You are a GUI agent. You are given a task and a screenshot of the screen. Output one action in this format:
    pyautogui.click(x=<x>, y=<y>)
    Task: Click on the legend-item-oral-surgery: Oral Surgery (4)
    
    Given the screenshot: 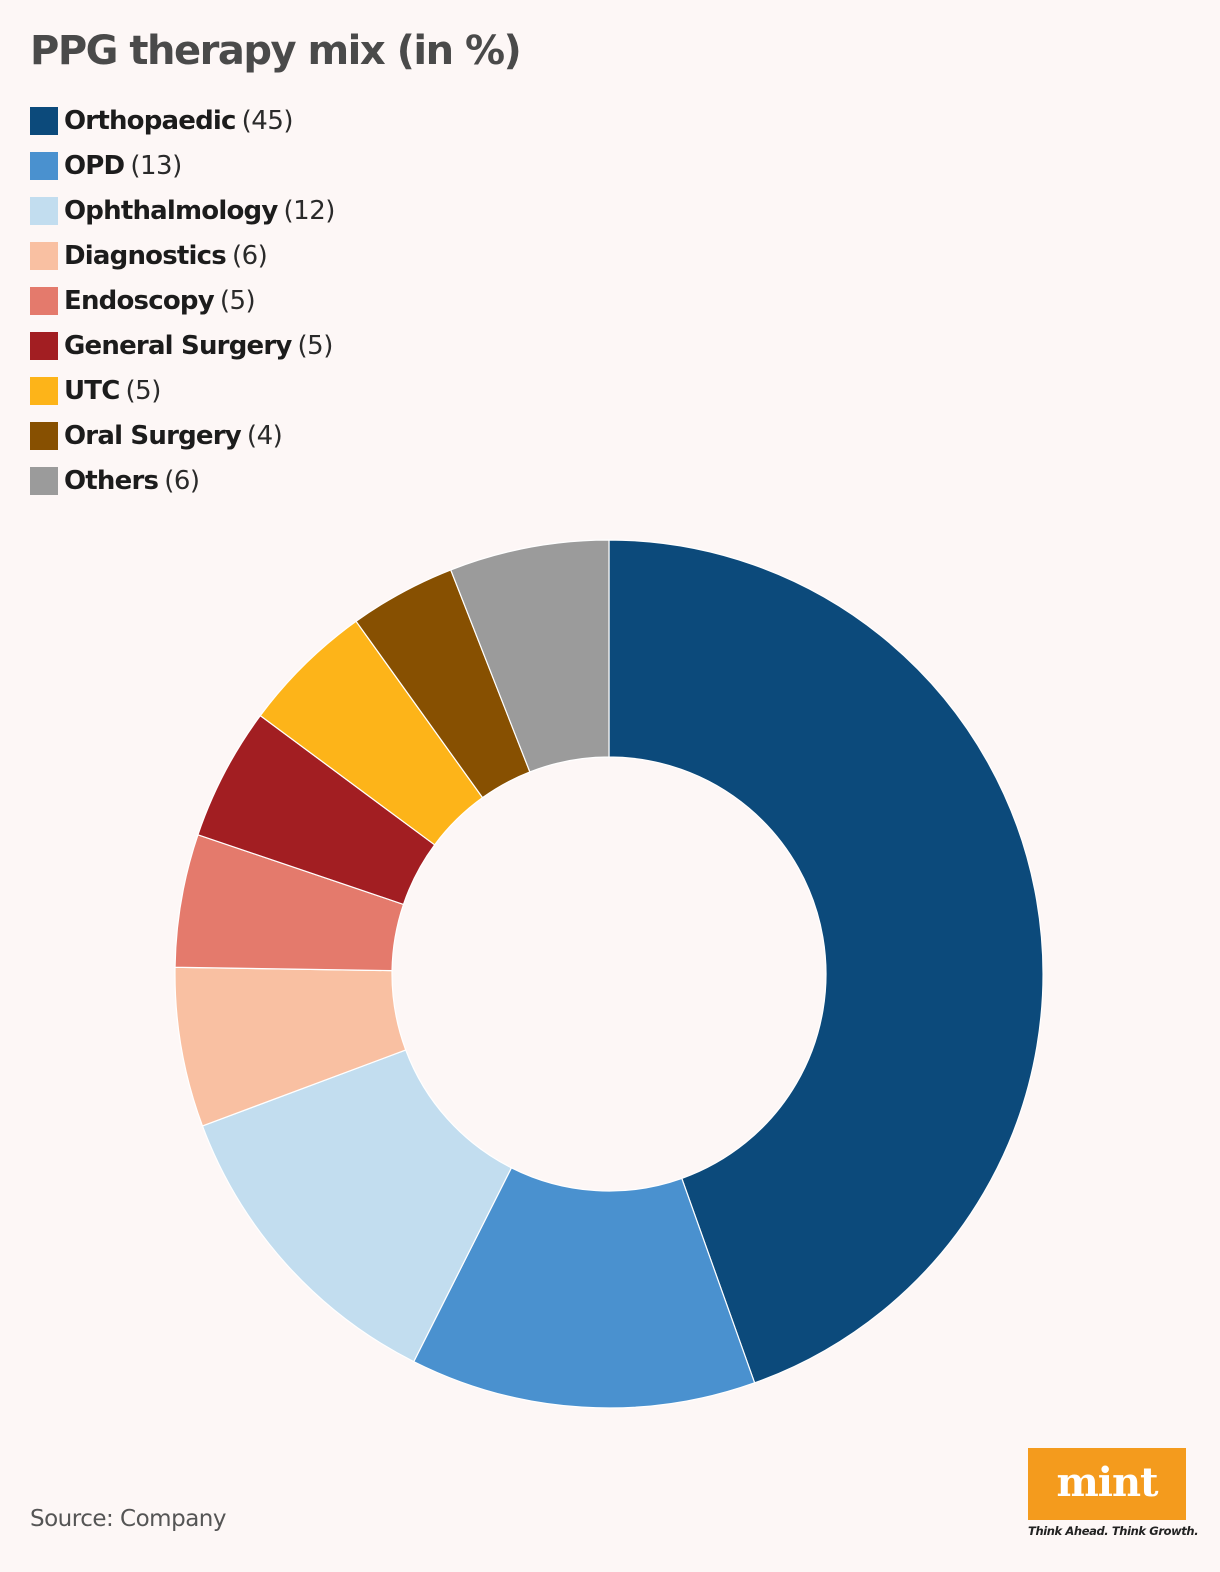 What is the action you would take?
    pyautogui.click(x=182, y=435)
    